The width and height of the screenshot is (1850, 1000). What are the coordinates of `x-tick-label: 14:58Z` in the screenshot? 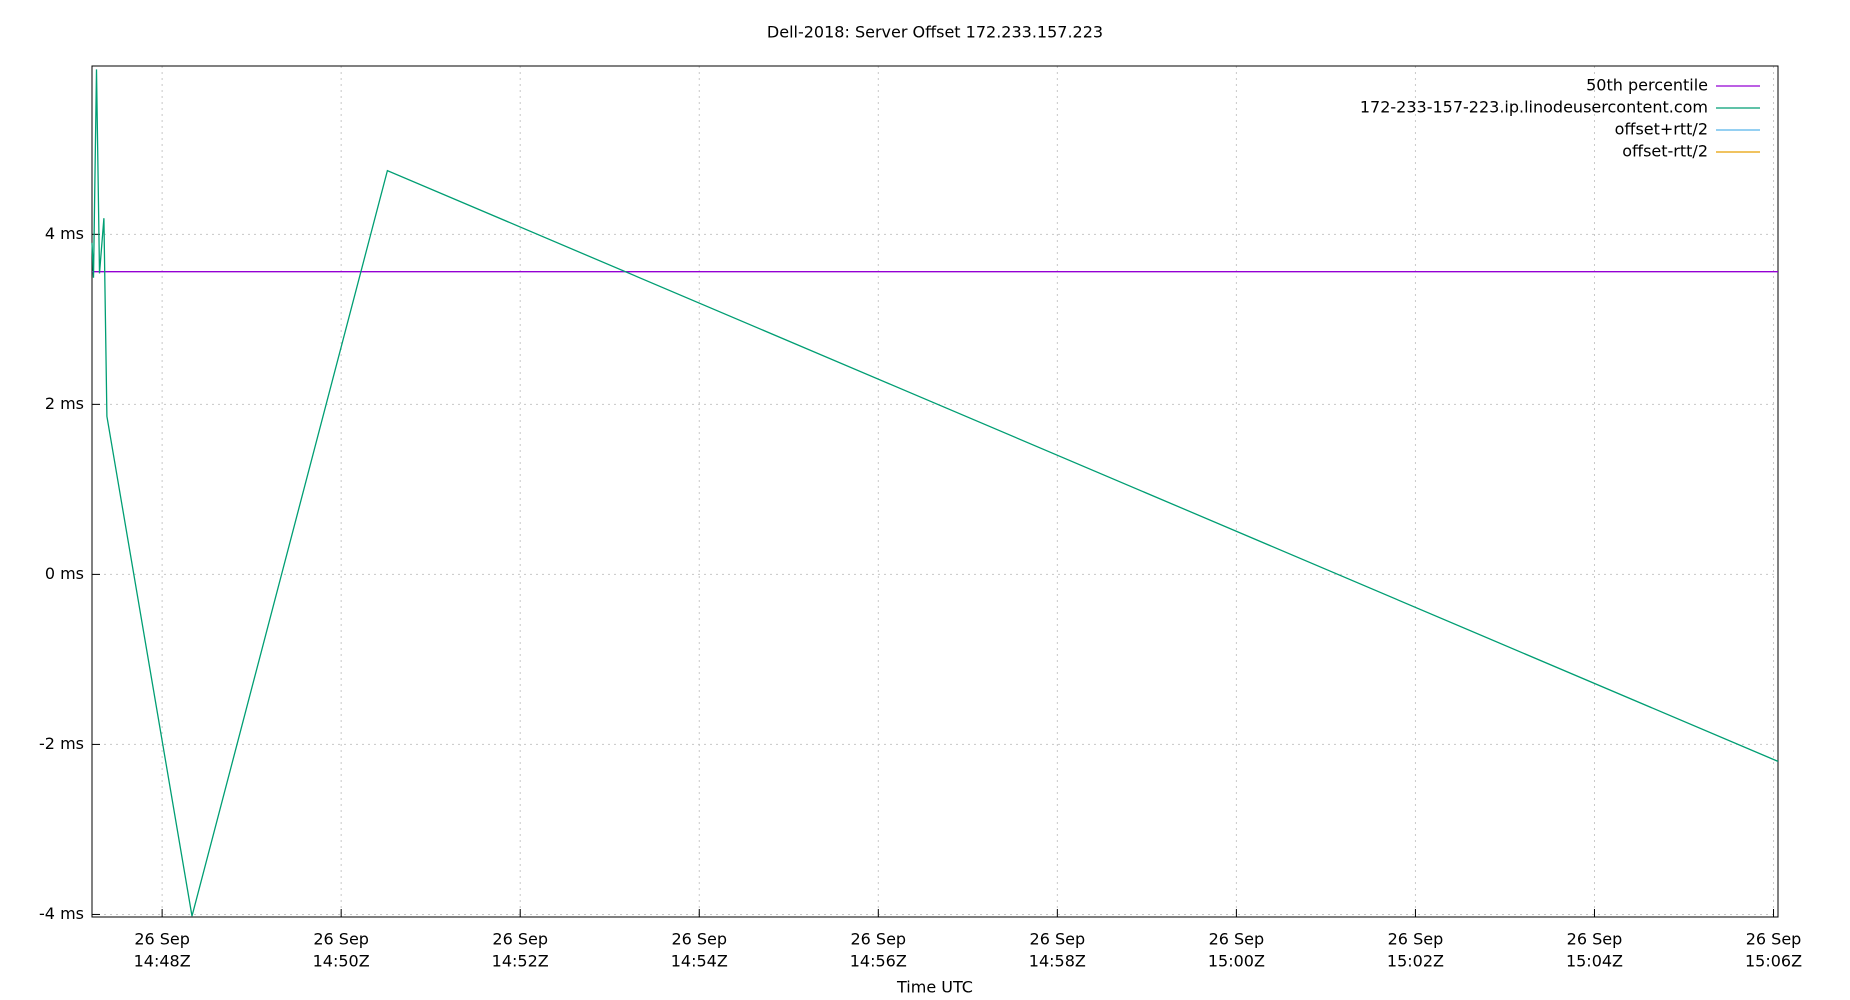 It's located at (1057, 961).